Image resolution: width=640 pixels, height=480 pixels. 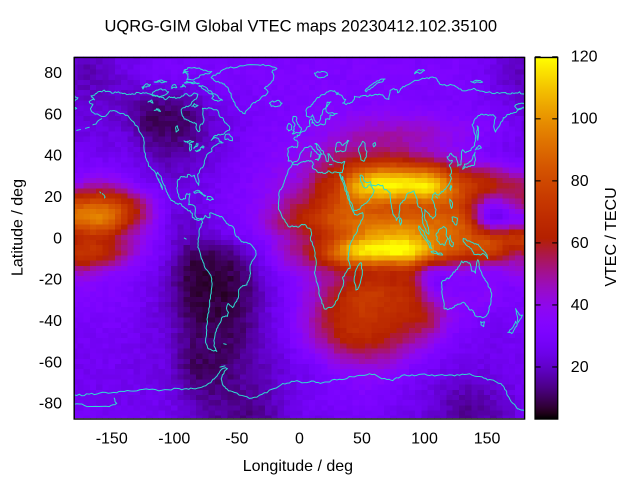 I want to click on svg-text: 60, so click(x=53, y=114).